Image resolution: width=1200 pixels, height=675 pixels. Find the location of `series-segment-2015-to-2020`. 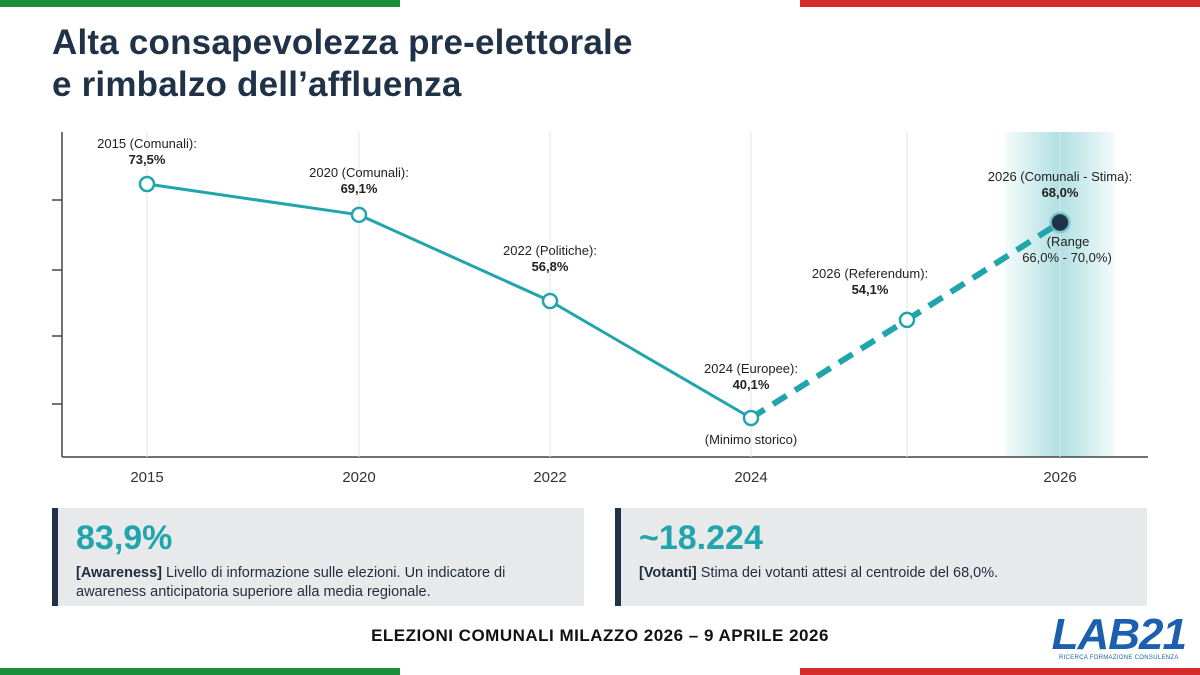

series-segment-2015-to-2020 is located at coordinates (253, 199).